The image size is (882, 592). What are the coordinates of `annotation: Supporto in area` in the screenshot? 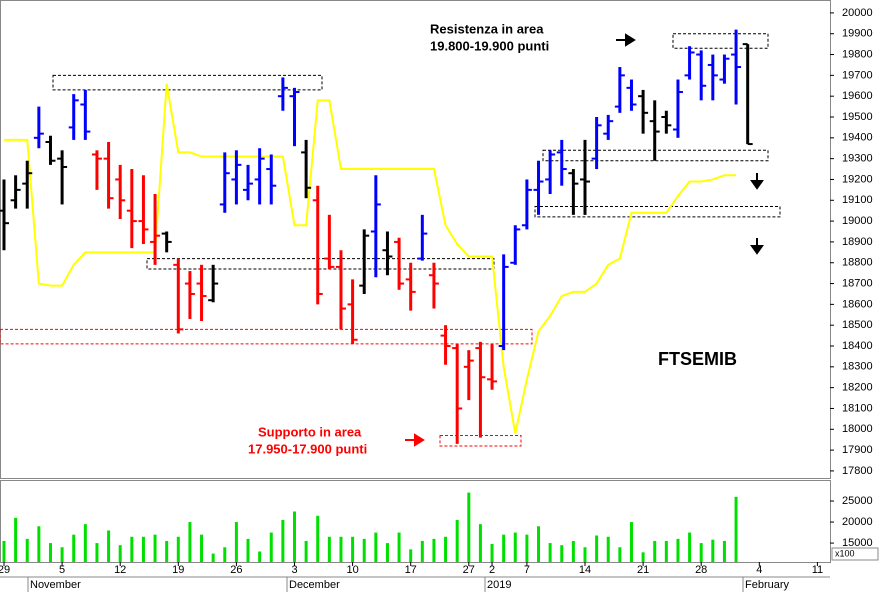 It's located at (310, 431).